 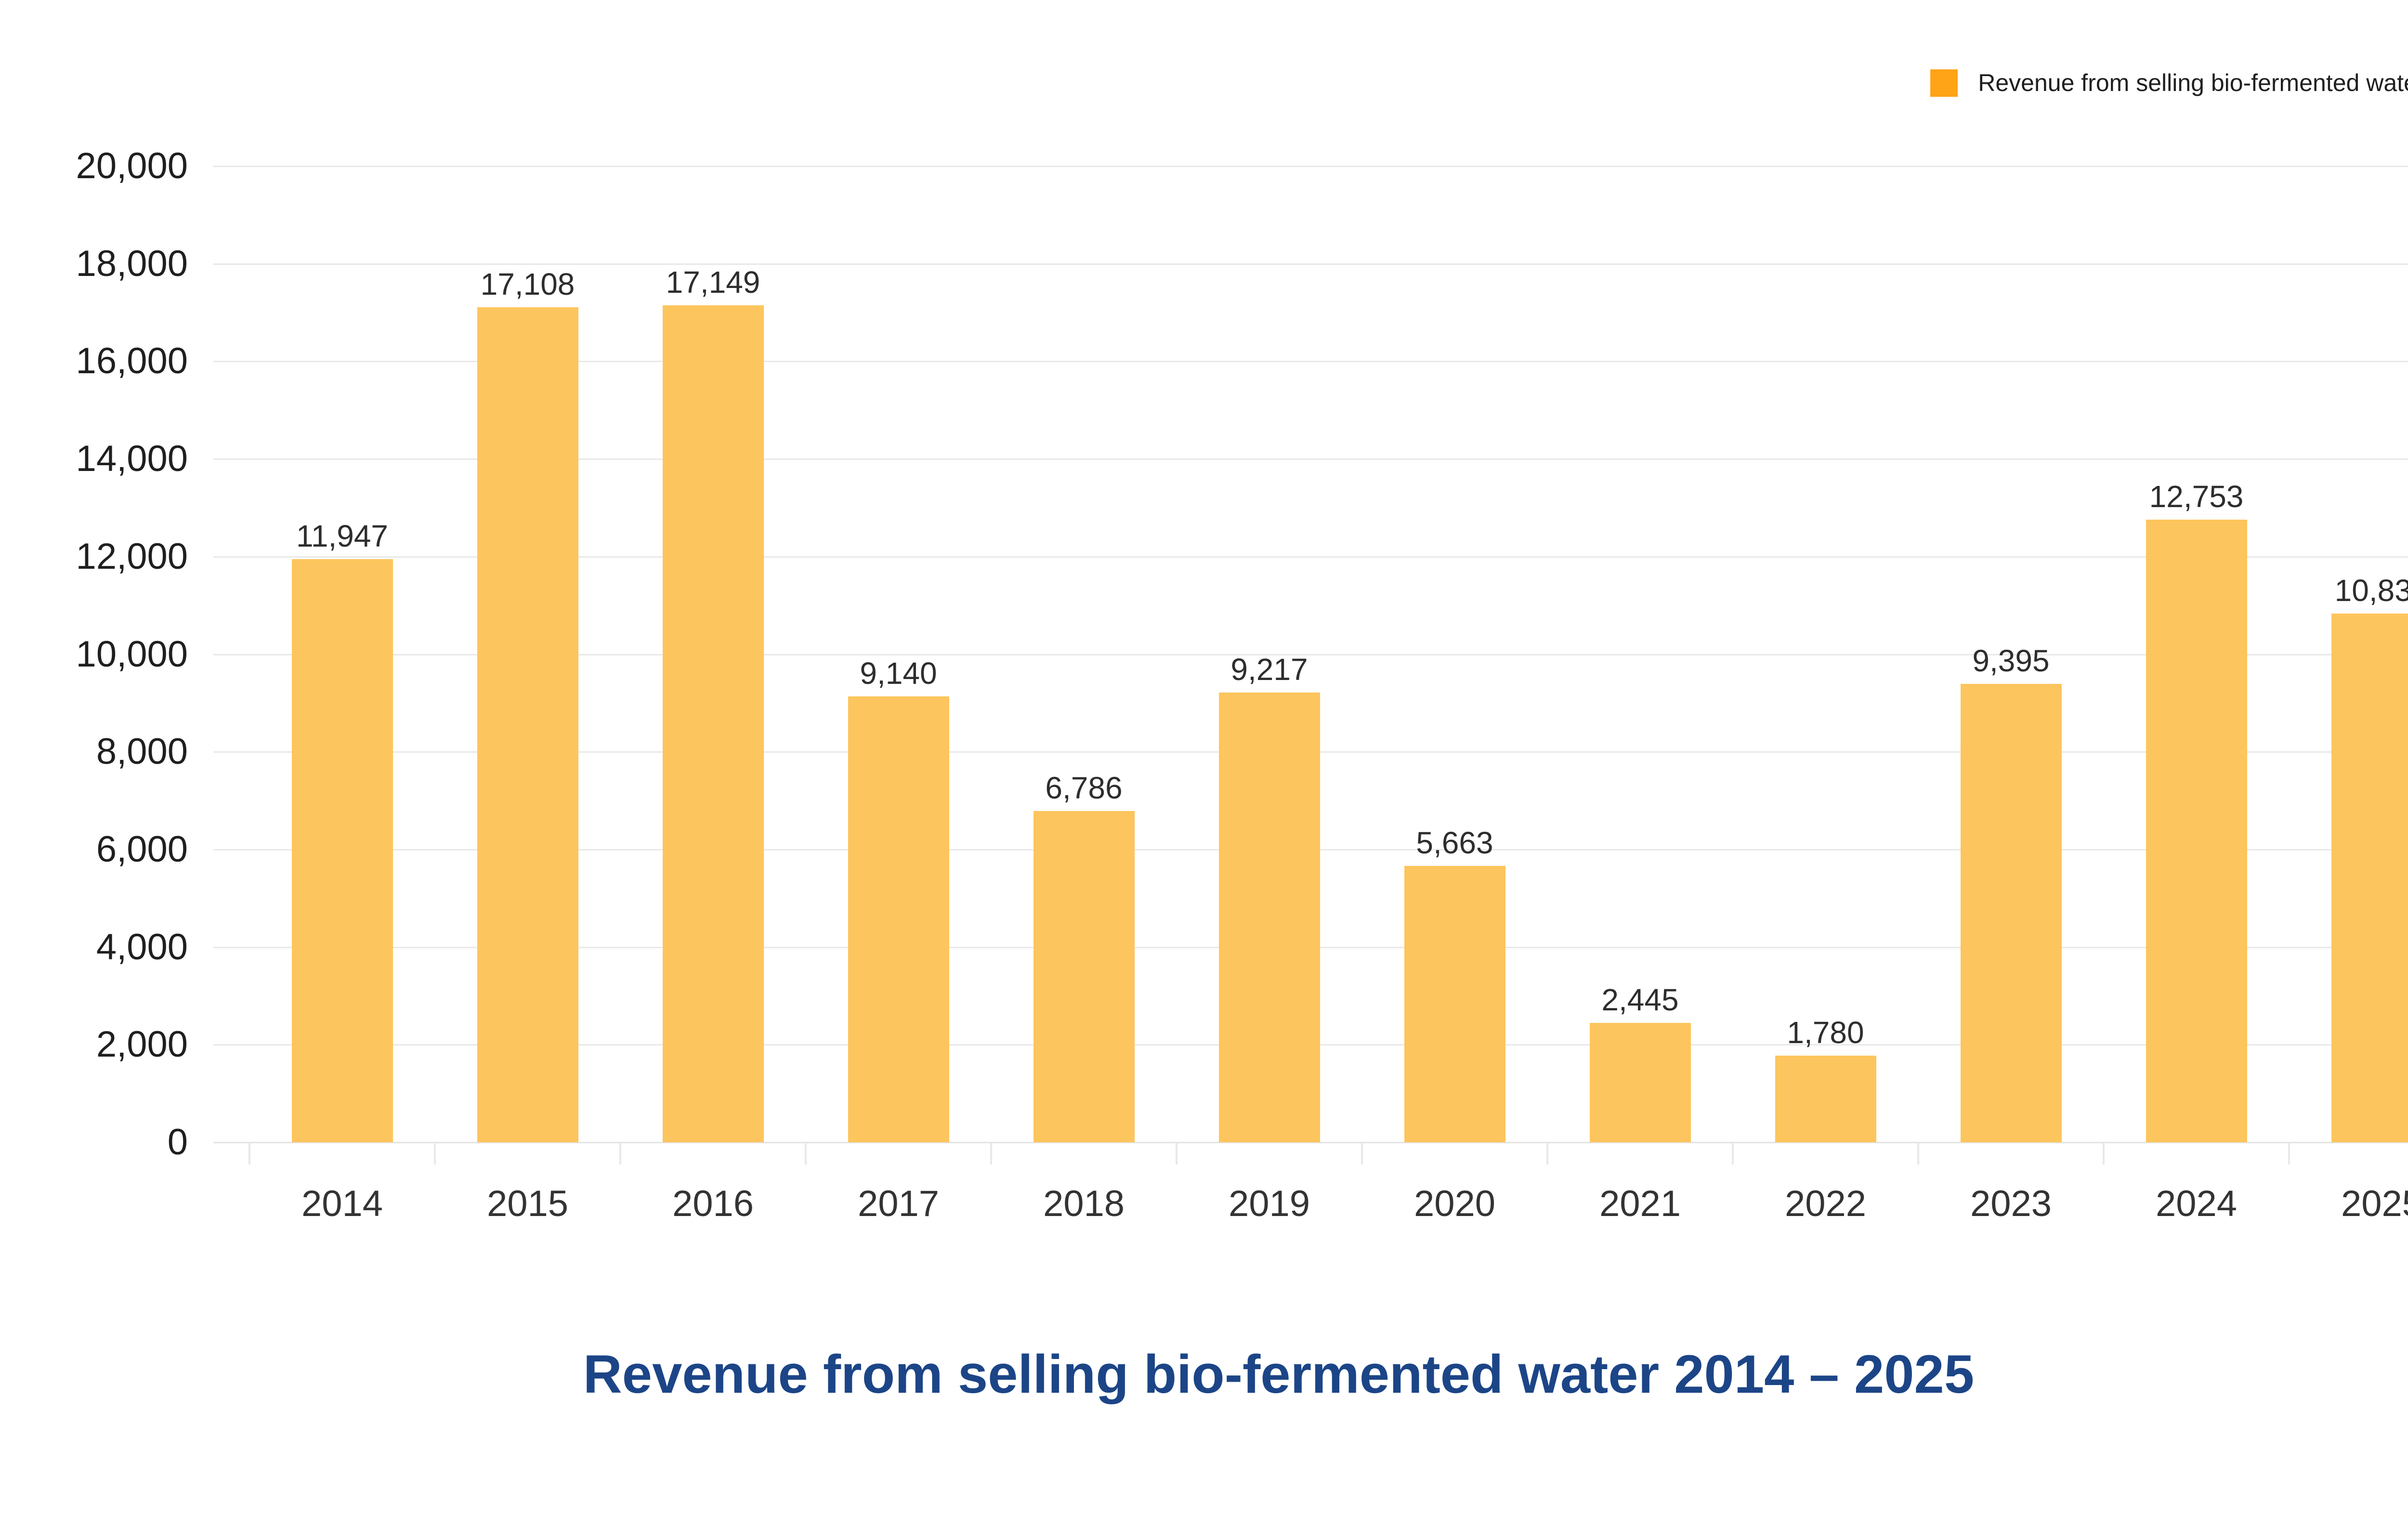 I want to click on x-axis-label: 2020, so click(x=1454, y=1203).